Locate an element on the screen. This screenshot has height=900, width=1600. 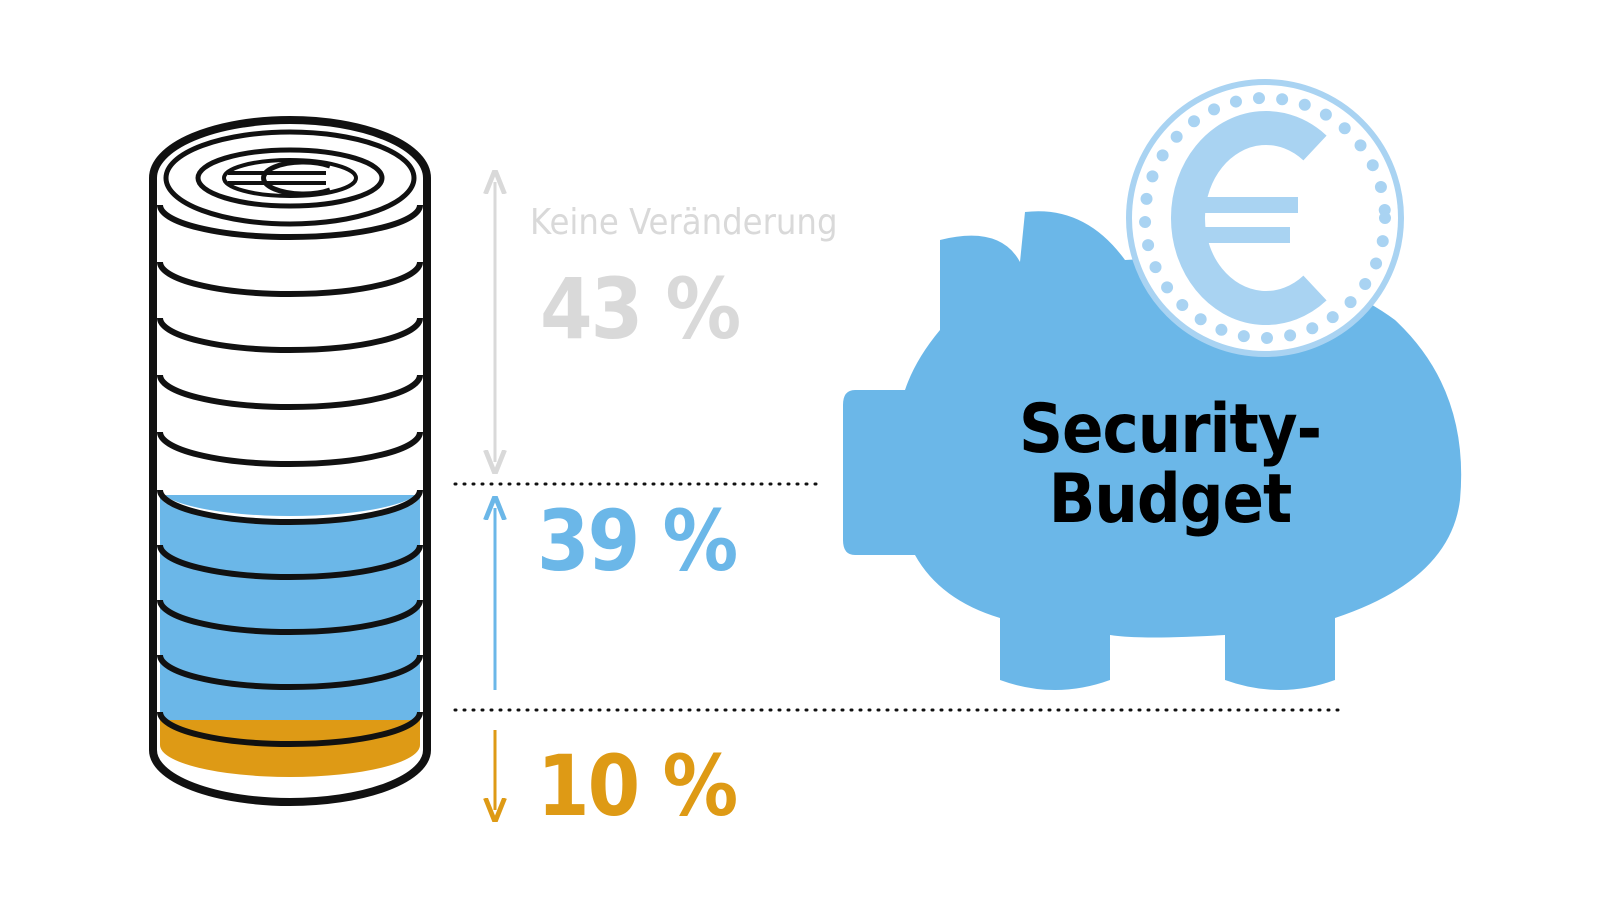
piggy-label: Budget is located at coordinates (1170, 499).